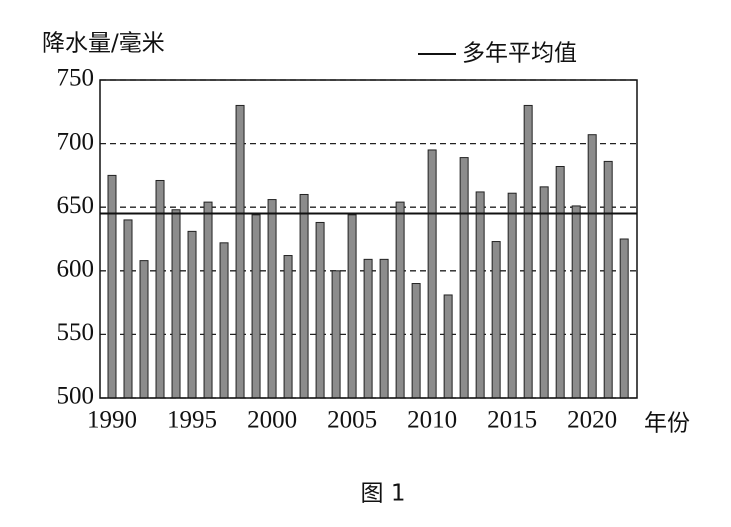 This screenshot has width=731, height=527. I want to click on x-tick-label: 1995, so click(192, 420).